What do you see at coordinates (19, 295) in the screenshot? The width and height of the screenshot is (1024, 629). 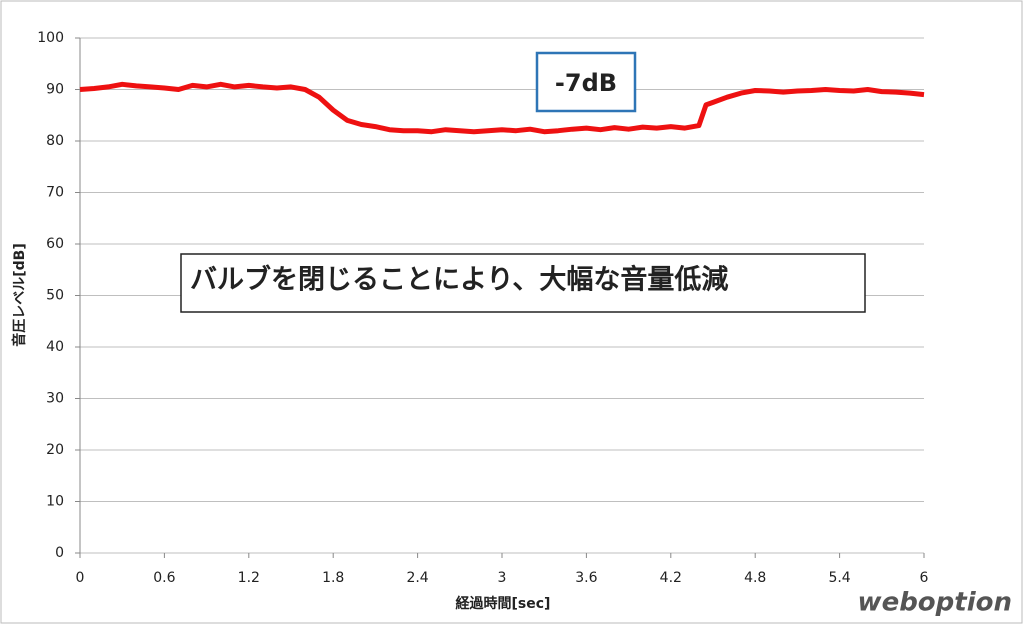 I see `y-axis-title: 音圧レベル[dB]` at bounding box center [19, 295].